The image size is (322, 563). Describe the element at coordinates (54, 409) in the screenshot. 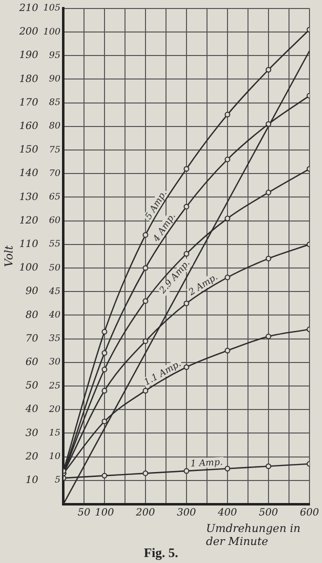

I see `y2-tick-label: 20` at that location.